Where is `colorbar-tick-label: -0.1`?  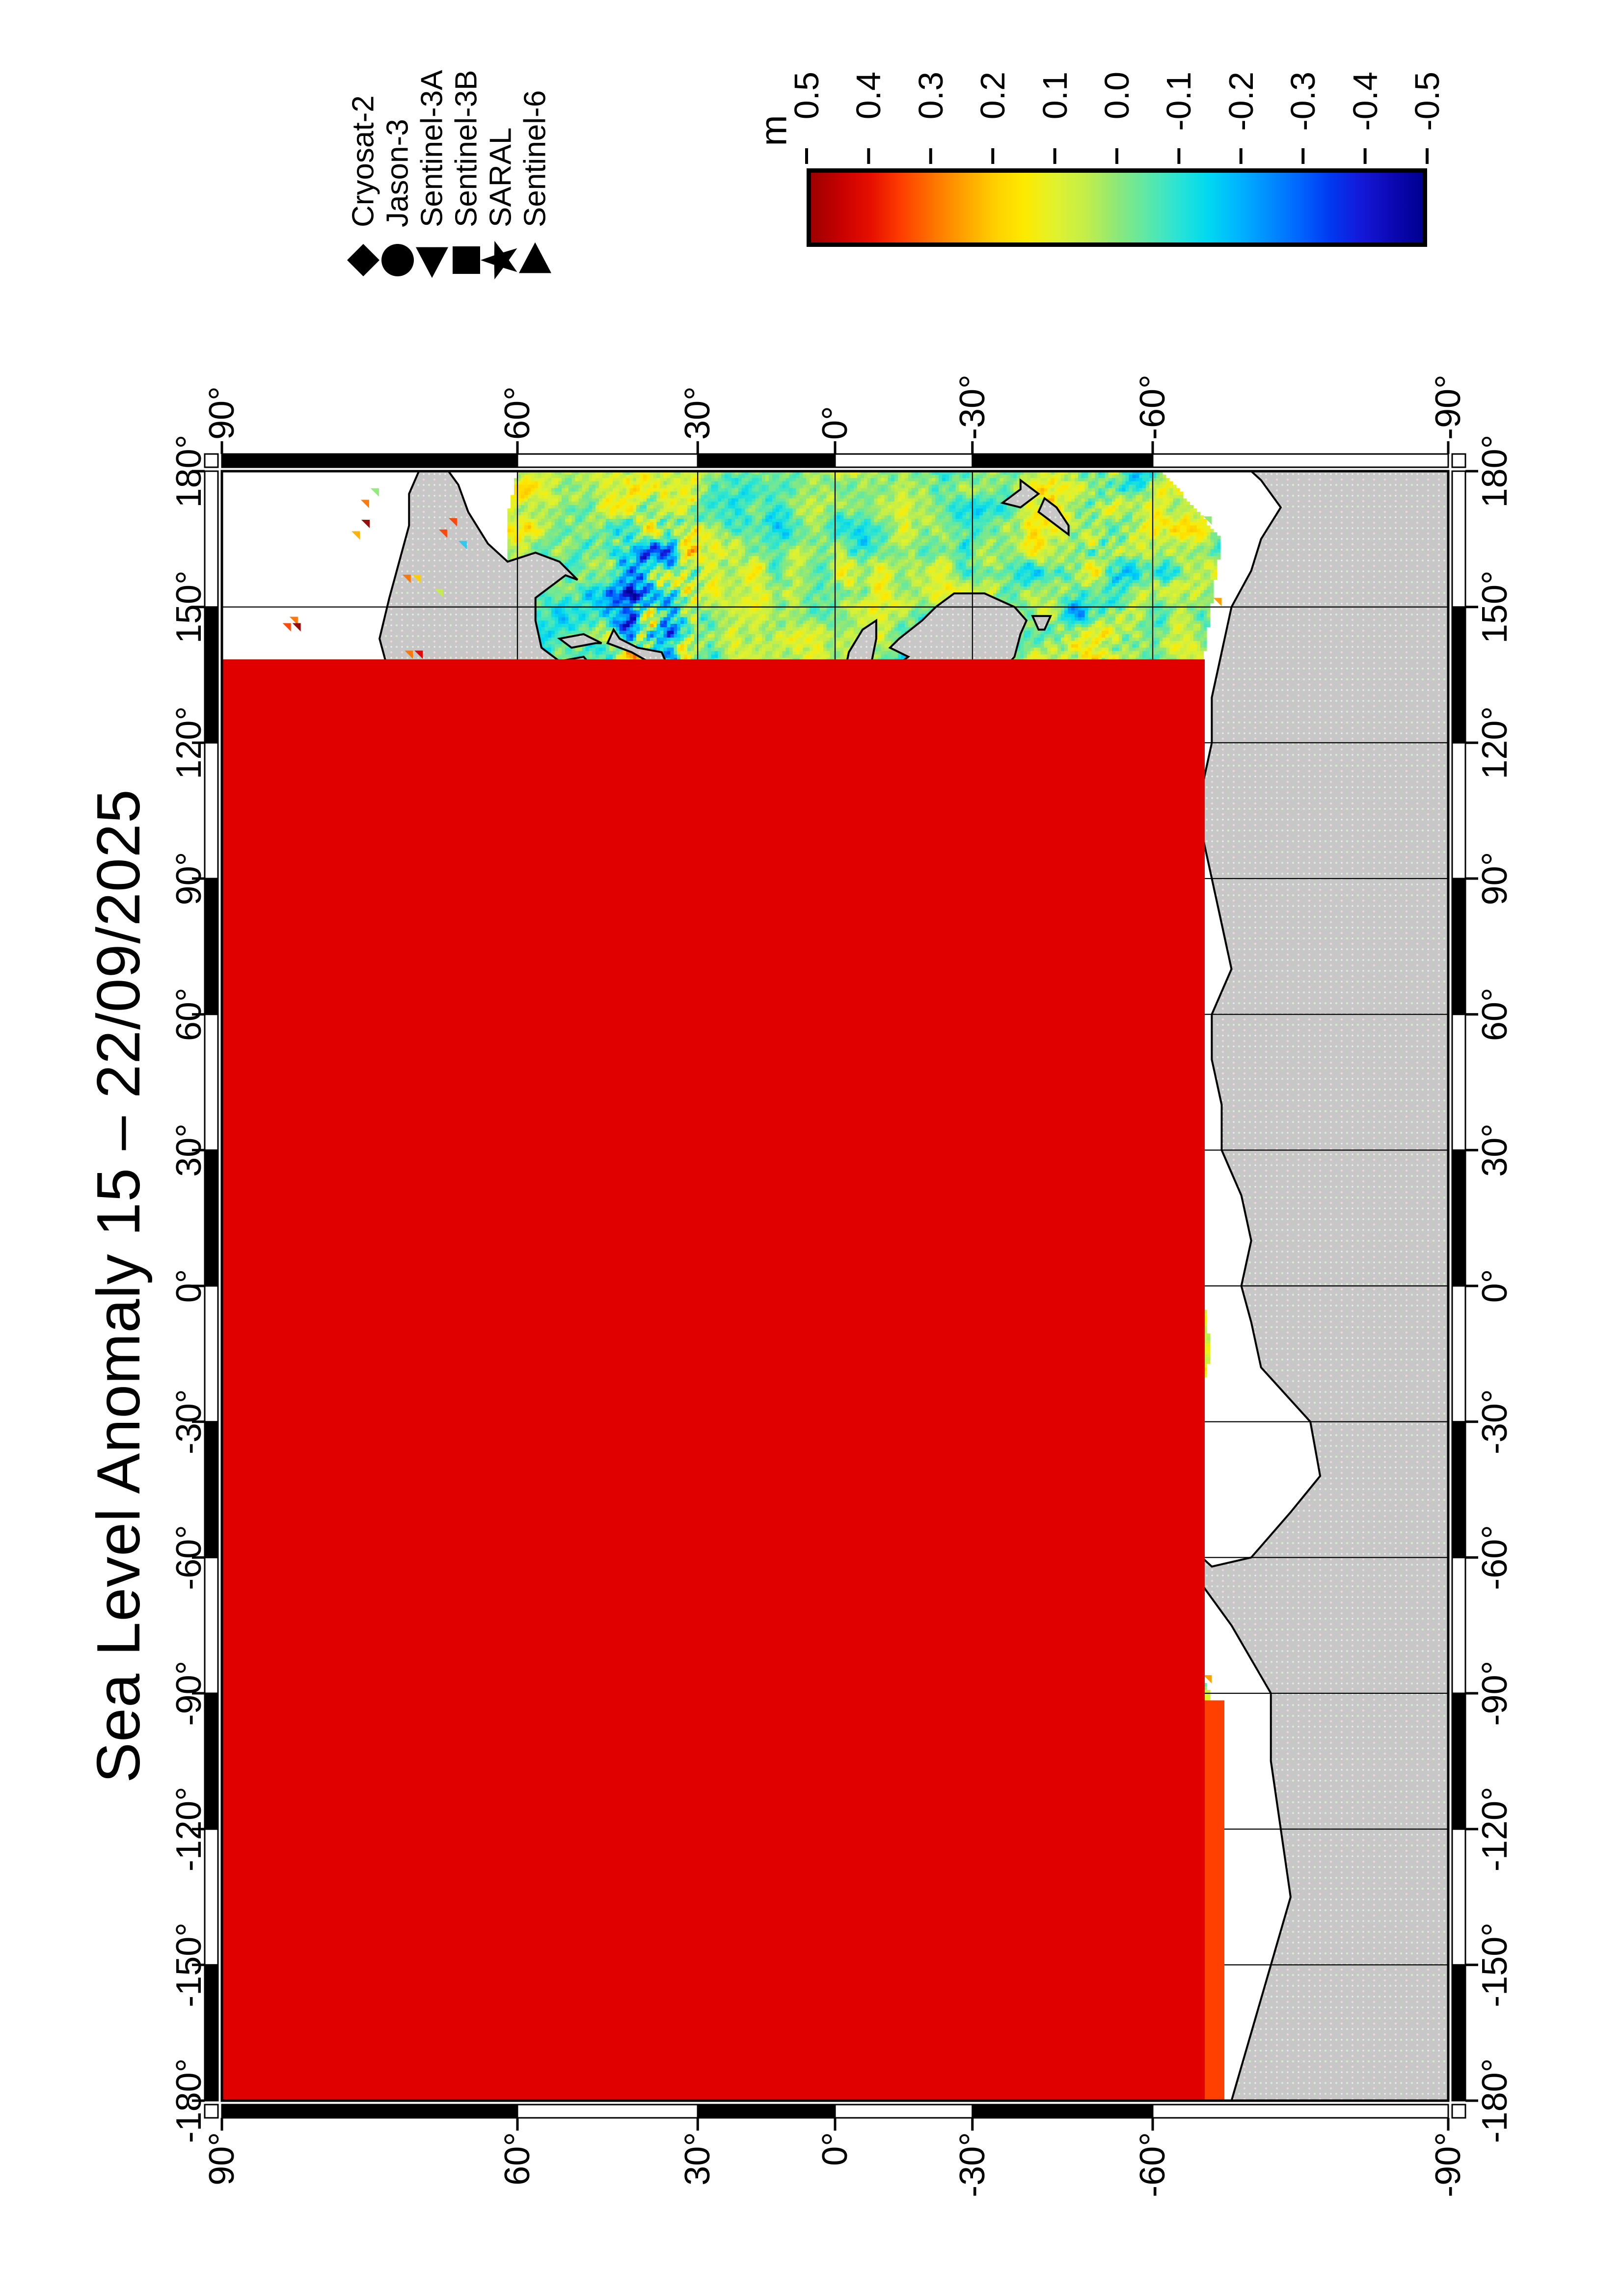
colorbar-tick-label: -0.1 is located at coordinates (1179, 101).